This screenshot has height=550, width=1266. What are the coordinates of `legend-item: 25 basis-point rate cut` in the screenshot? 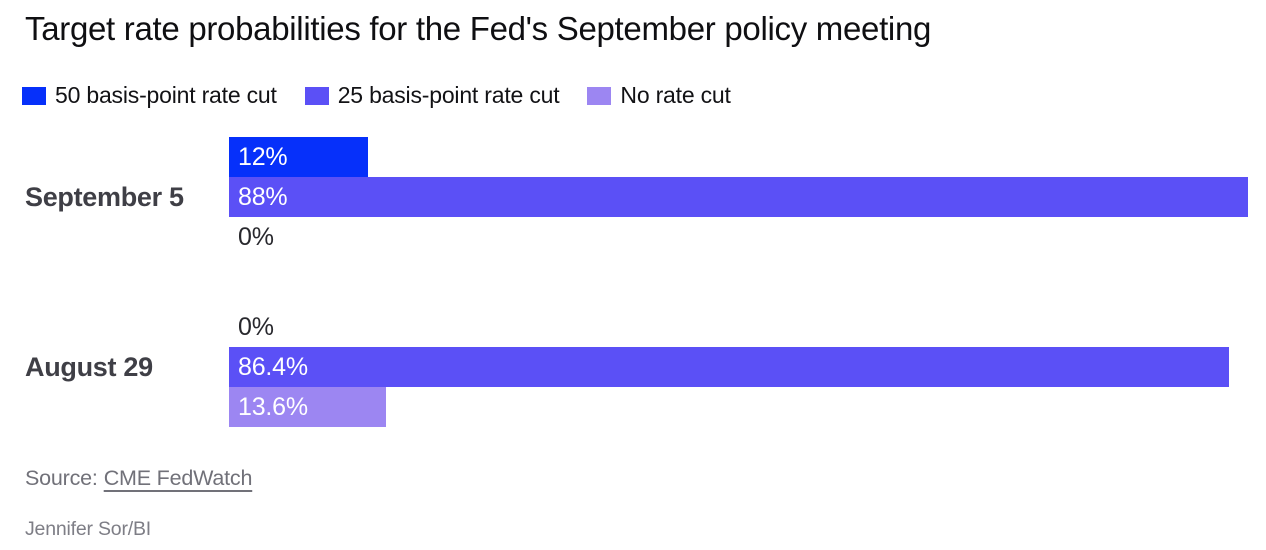 It's located at (432, 95).